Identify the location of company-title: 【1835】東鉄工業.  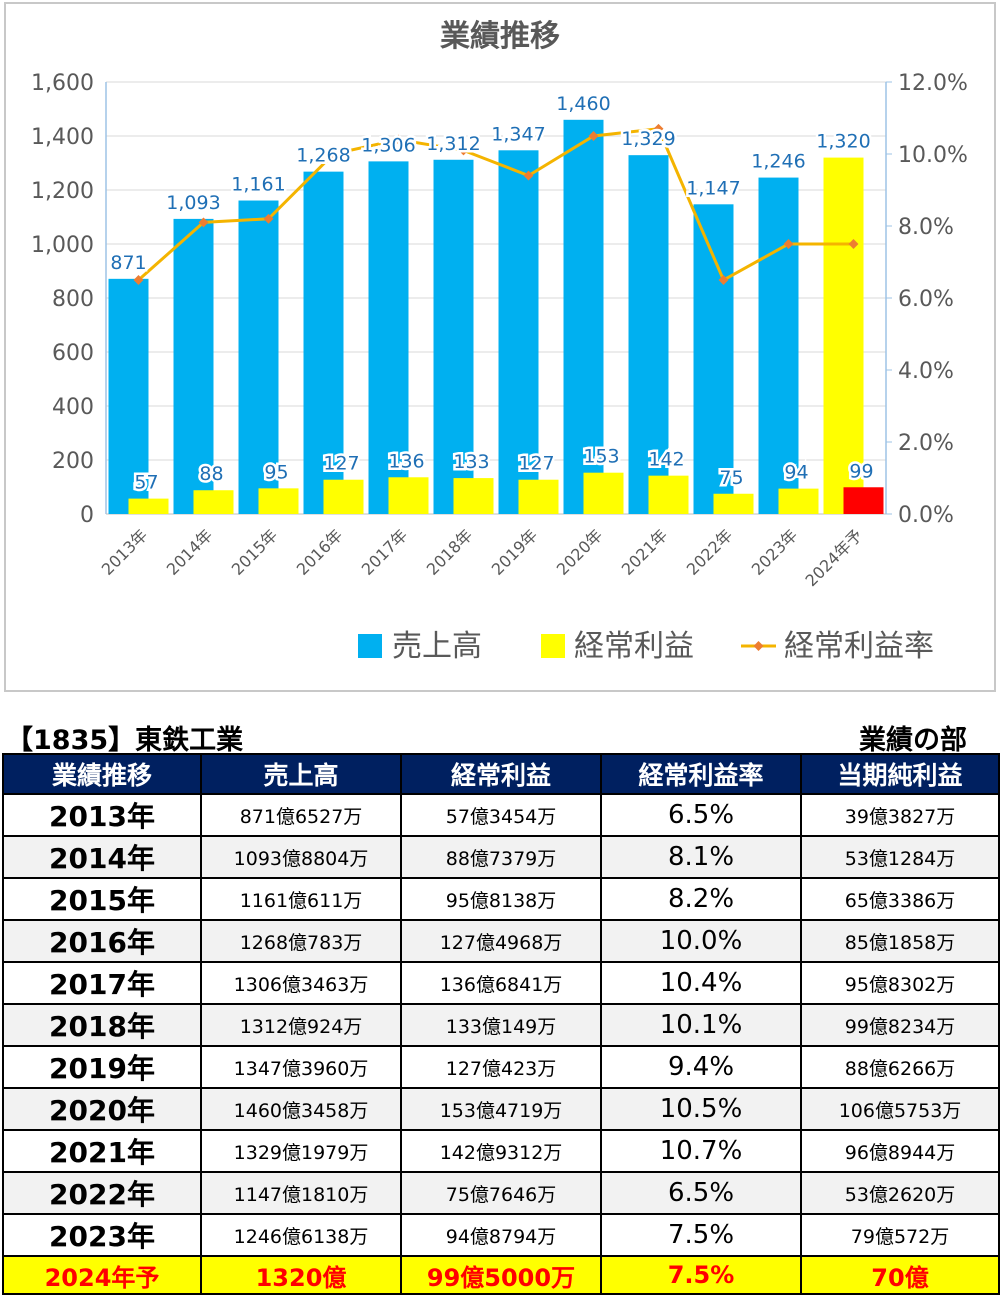
(125, 740).